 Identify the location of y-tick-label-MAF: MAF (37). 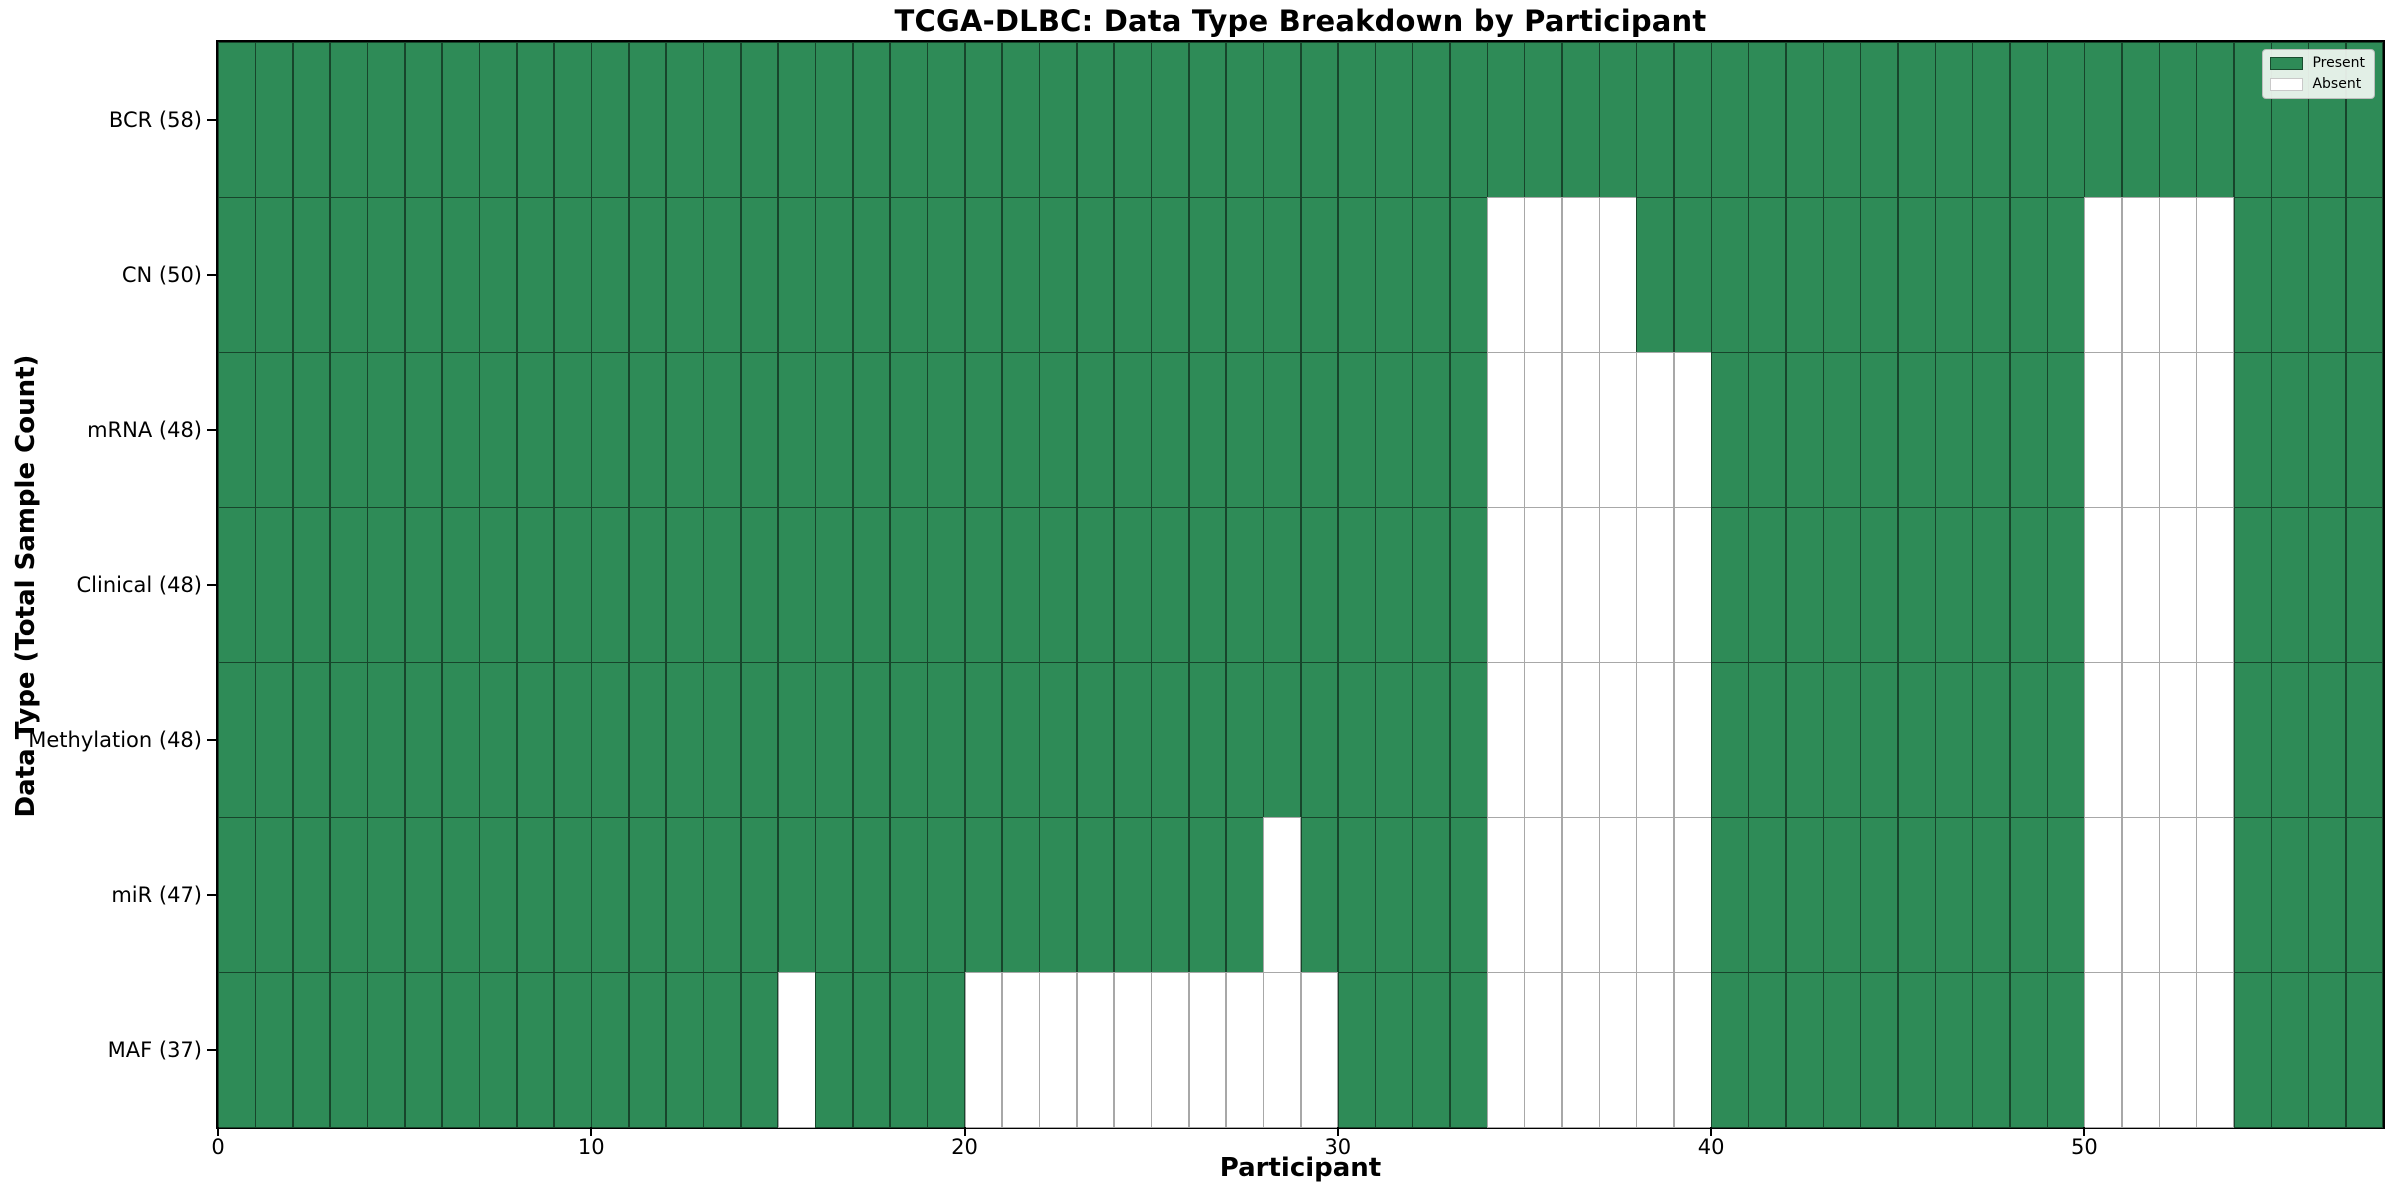
(154, 1049).